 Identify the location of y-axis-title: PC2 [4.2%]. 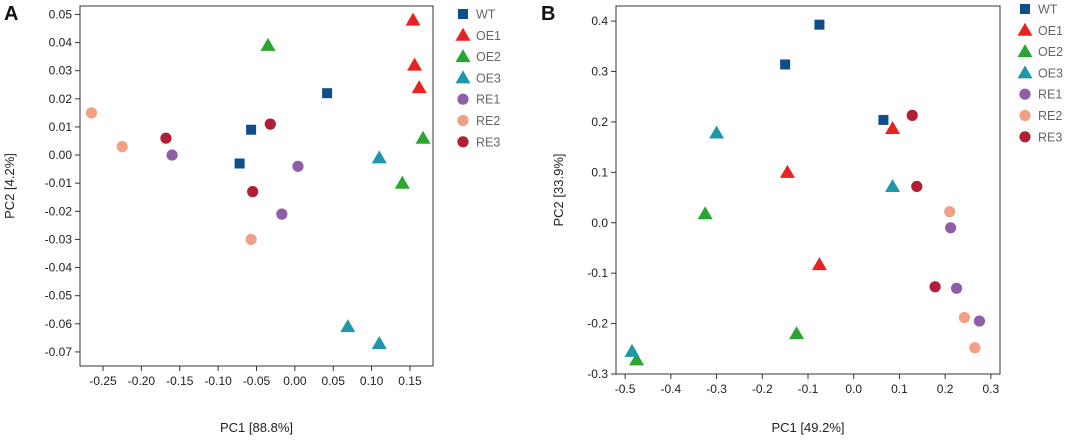
(9, 186).